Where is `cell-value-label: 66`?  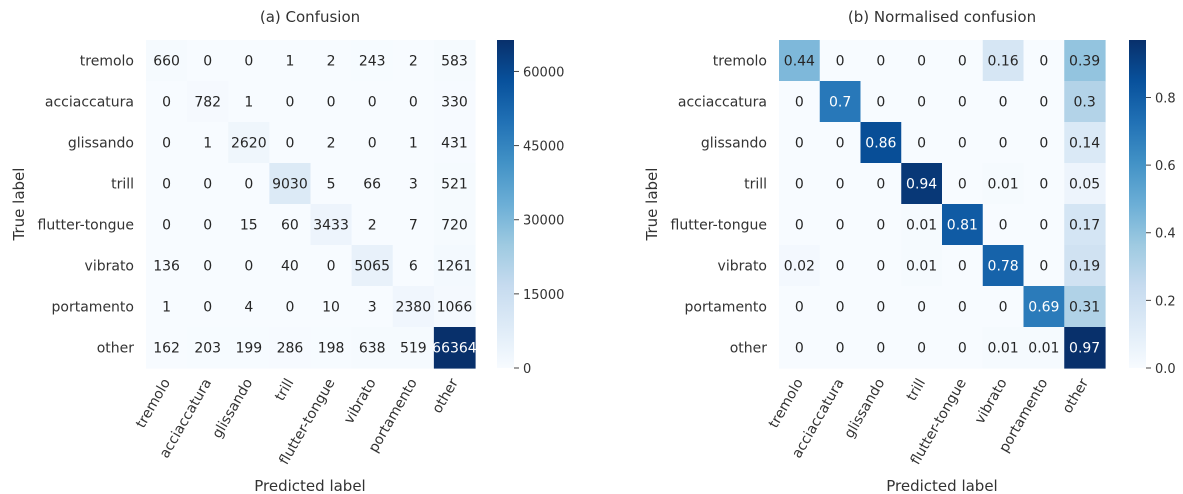
cell-value-label: 66 is located at coordinates (372, 185).